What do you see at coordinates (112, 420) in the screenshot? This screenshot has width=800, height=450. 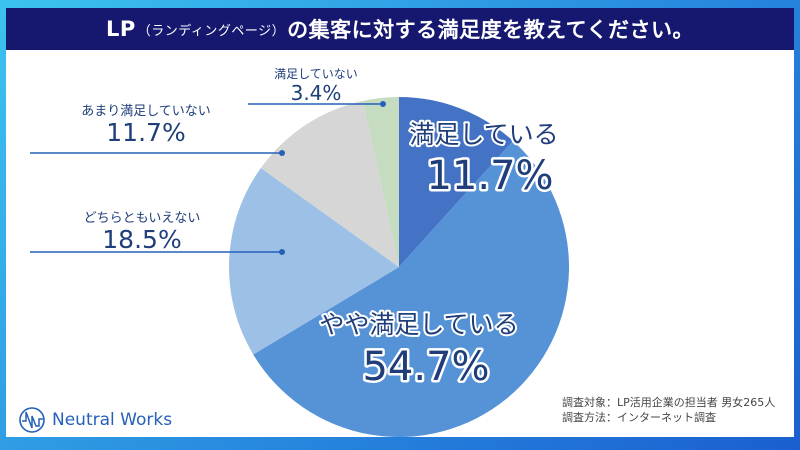 I see `logo-text: Neutral Works` at bounding box center [112, 420].